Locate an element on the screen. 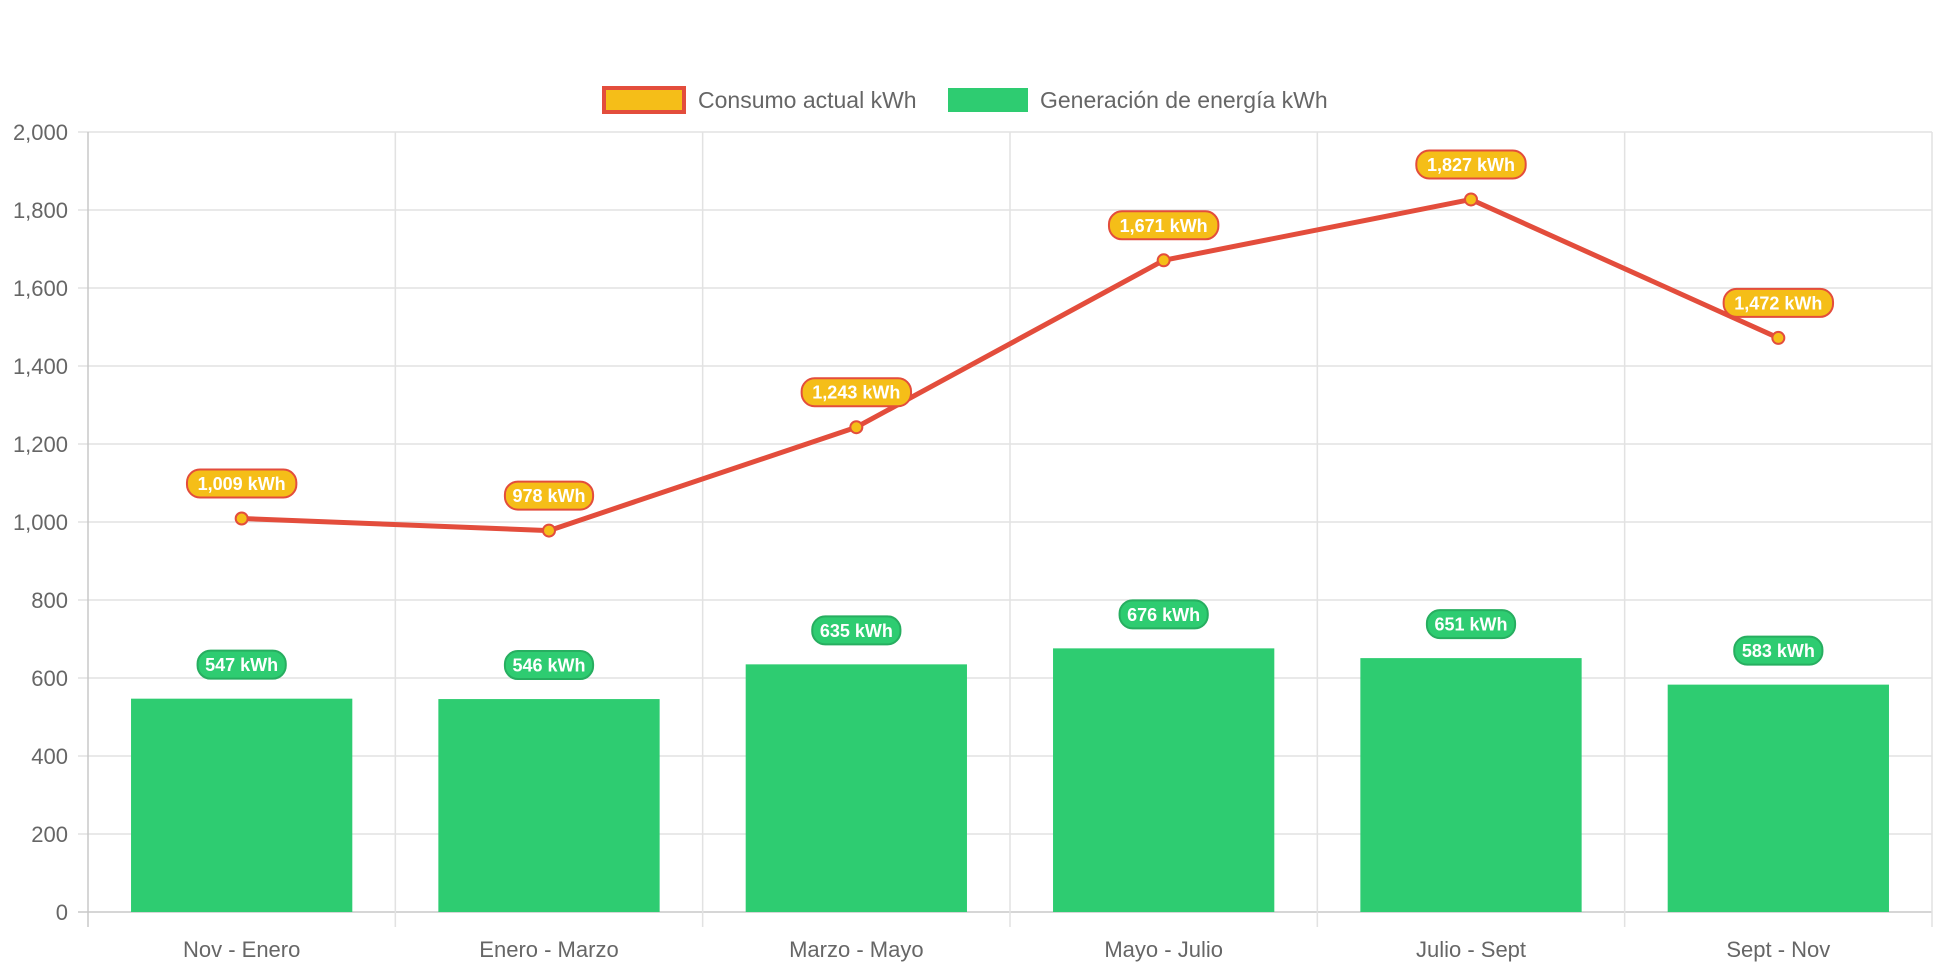  legend-label-consumption: Consumo actual kWh is located at coordinates (807, 100).